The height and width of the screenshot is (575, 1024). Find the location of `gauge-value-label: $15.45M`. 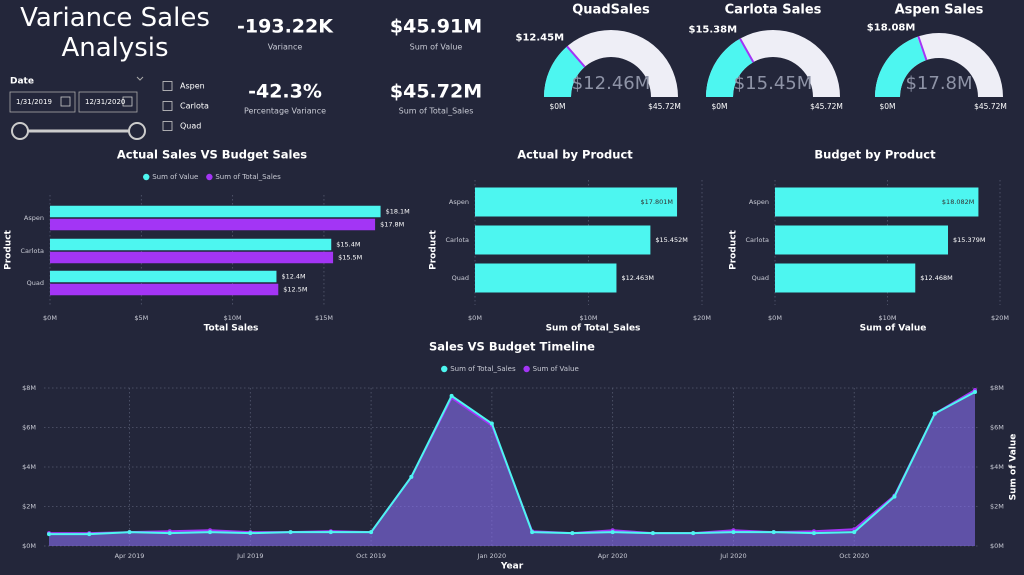

gauge-value-label: $15.45M is located at coordinates (773, 83).